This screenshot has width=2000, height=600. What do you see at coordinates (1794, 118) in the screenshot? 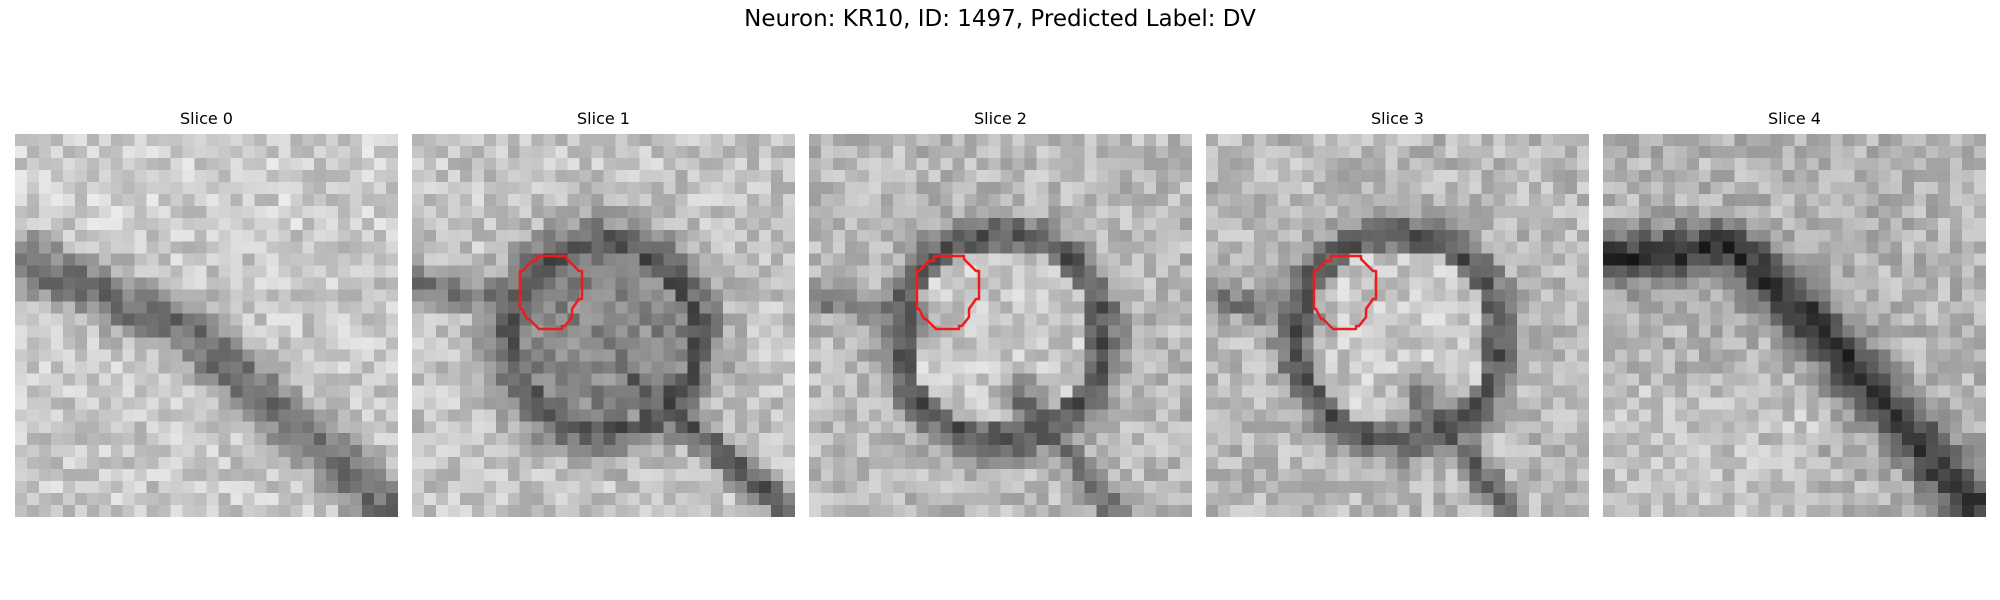
I see `slice-title: Slice 4` at bounding box center [1794, 118].